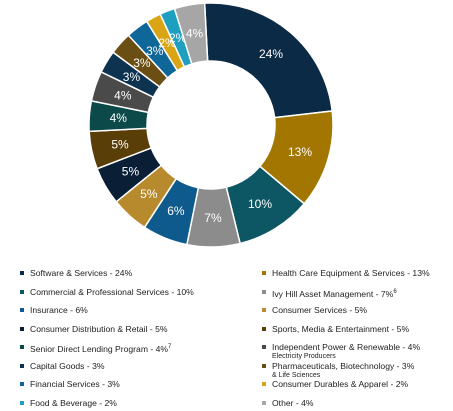 This screenshot has height=411, width=453. Describe the element at coordinates (59, 310) in the screenshot. I see `legend-text: Insurance - 6%` at that location.